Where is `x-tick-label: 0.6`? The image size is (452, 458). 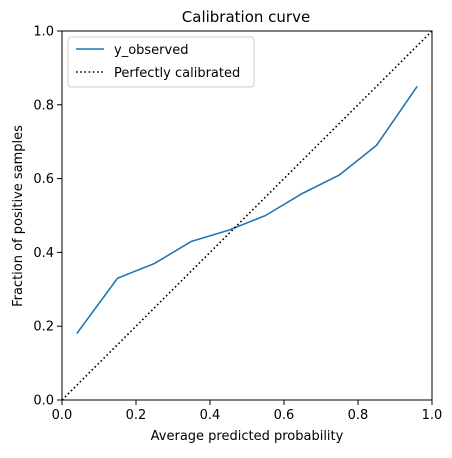
x-tick-label: 0.6 is located at coordinates (284, 415).